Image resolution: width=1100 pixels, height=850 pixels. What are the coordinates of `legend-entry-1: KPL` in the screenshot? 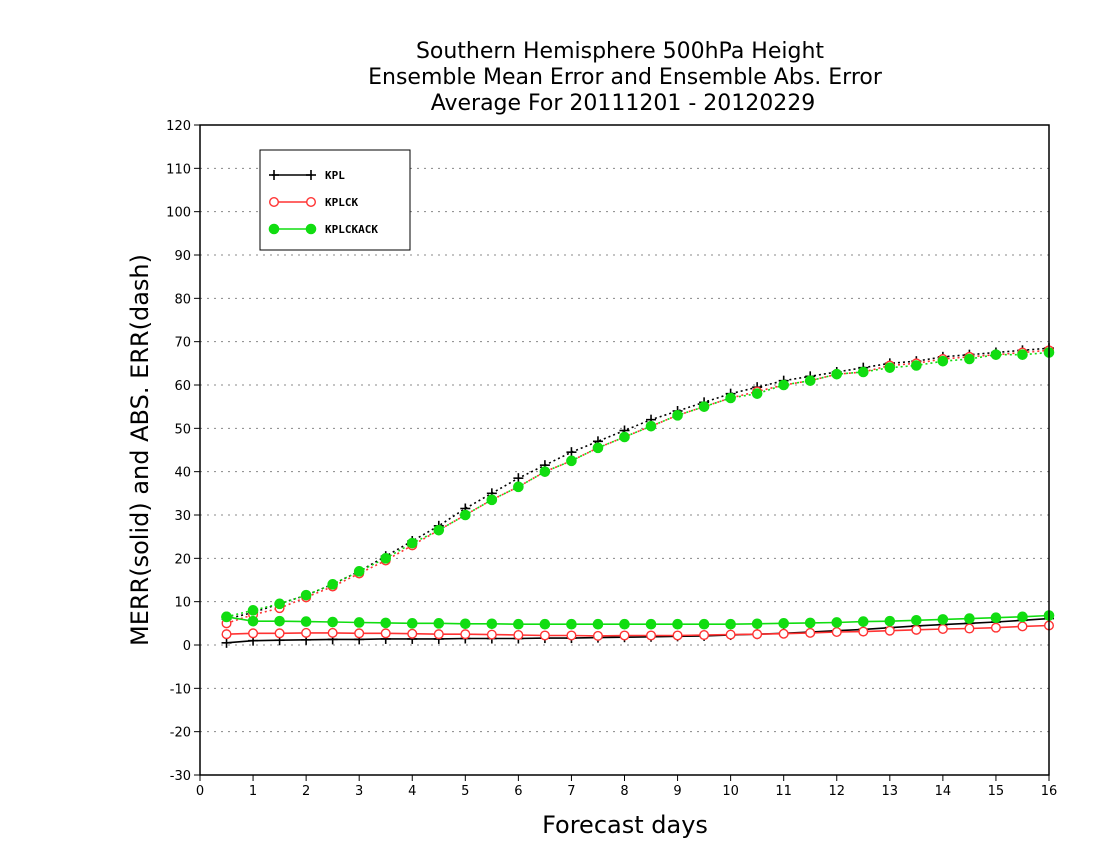 It's located at (307, 175).